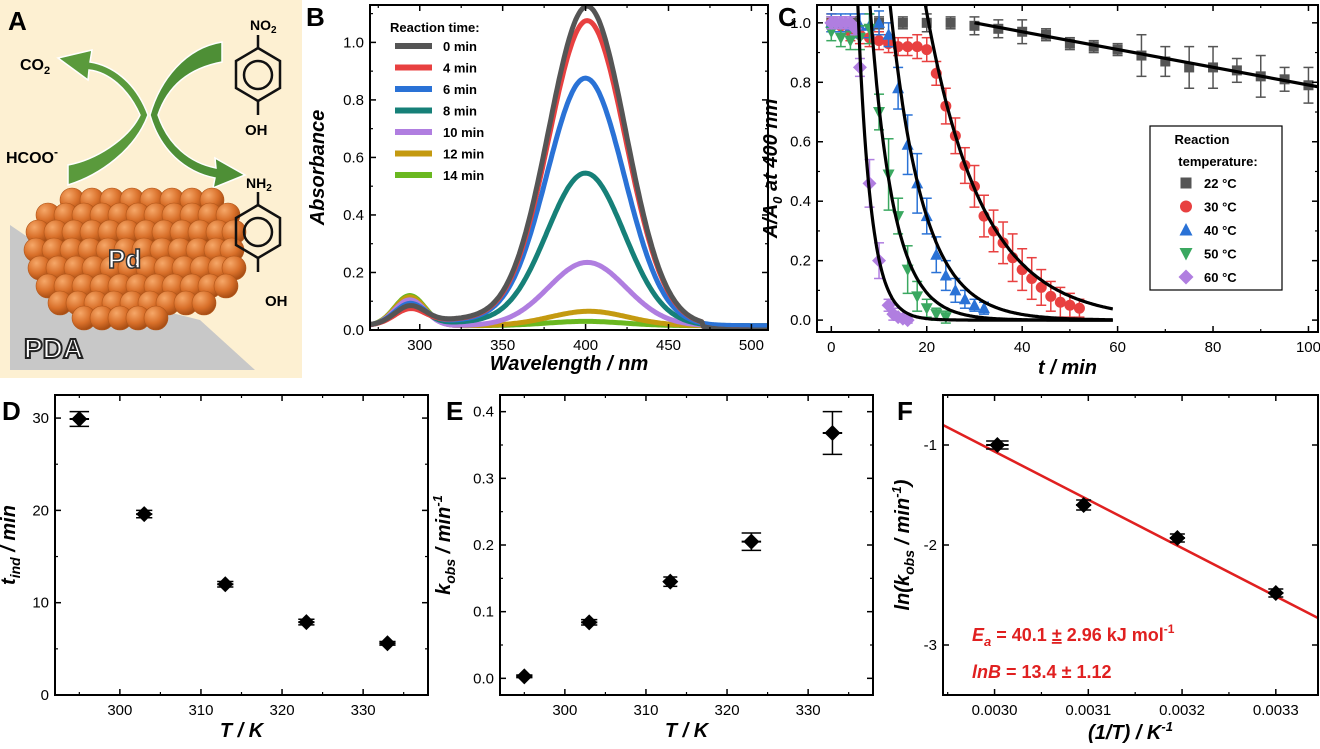 The width and height of the screenshot is (1320, 749). Describe the element at coordinates (124, 259) in the screenshot. I see `pd-label: Pd` at that location.